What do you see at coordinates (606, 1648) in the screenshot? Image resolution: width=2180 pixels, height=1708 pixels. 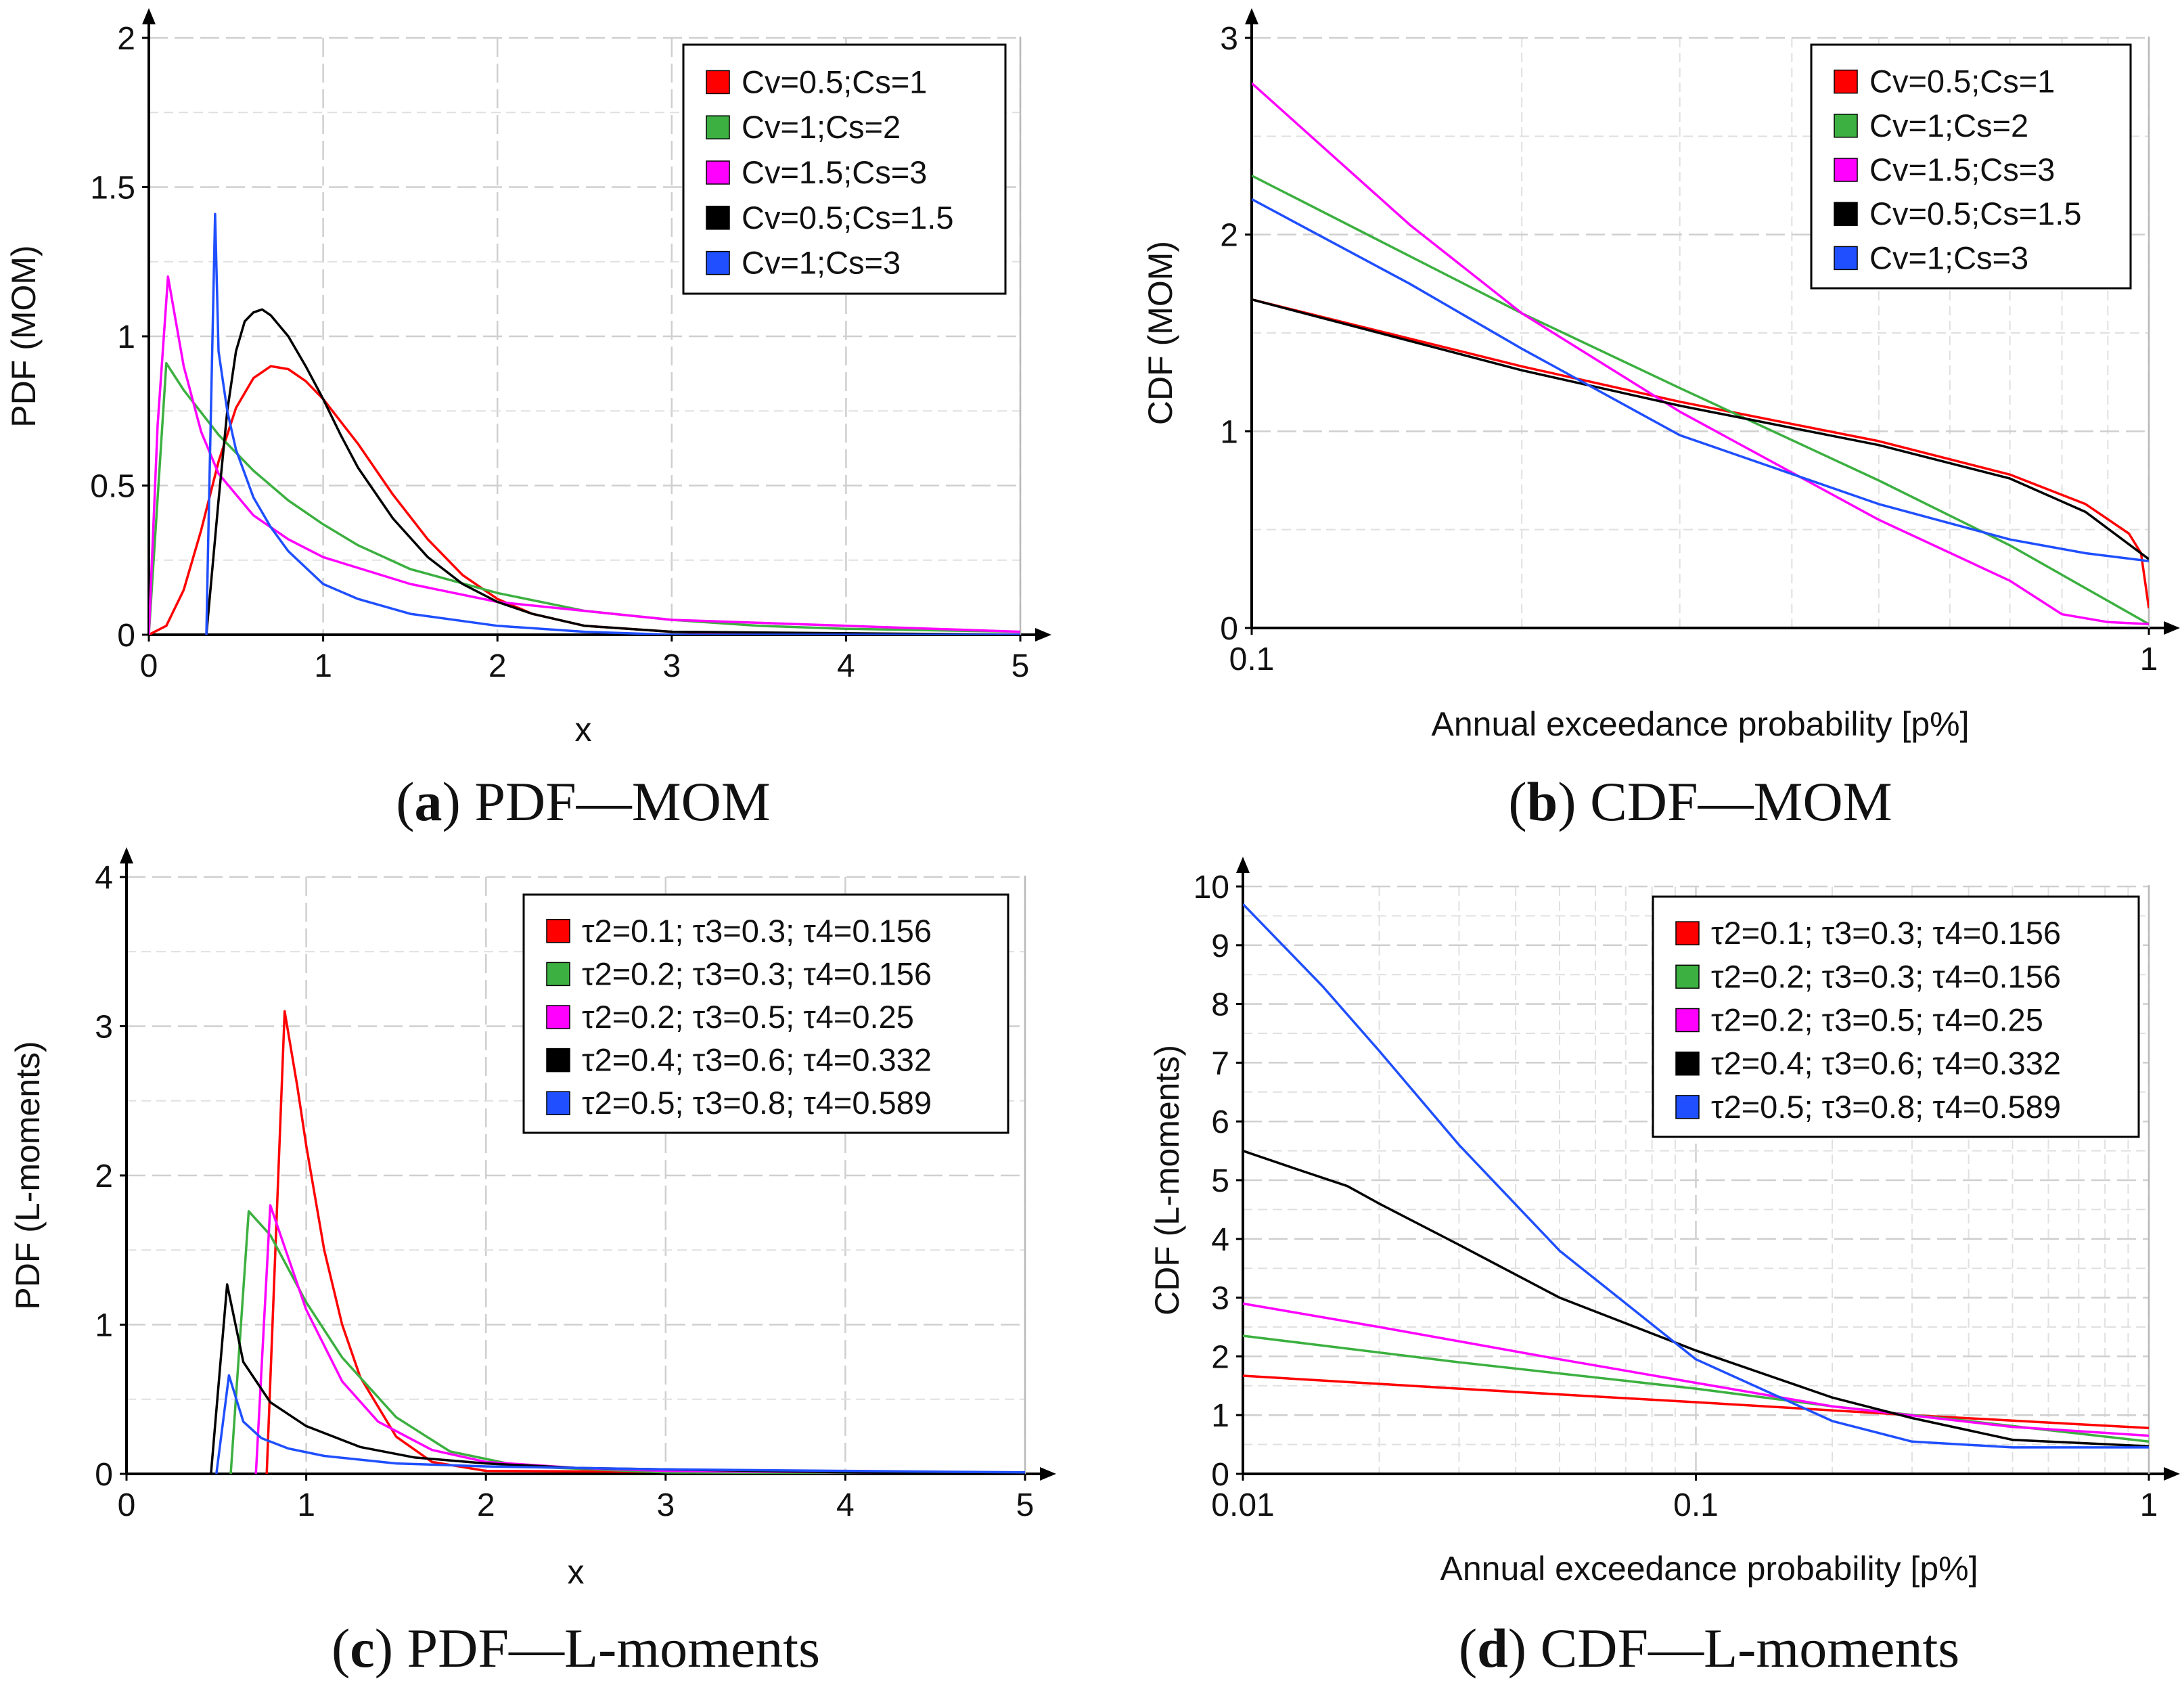 I see `caption-text: PDF—L-moments` at bounding box center [606, 1648].